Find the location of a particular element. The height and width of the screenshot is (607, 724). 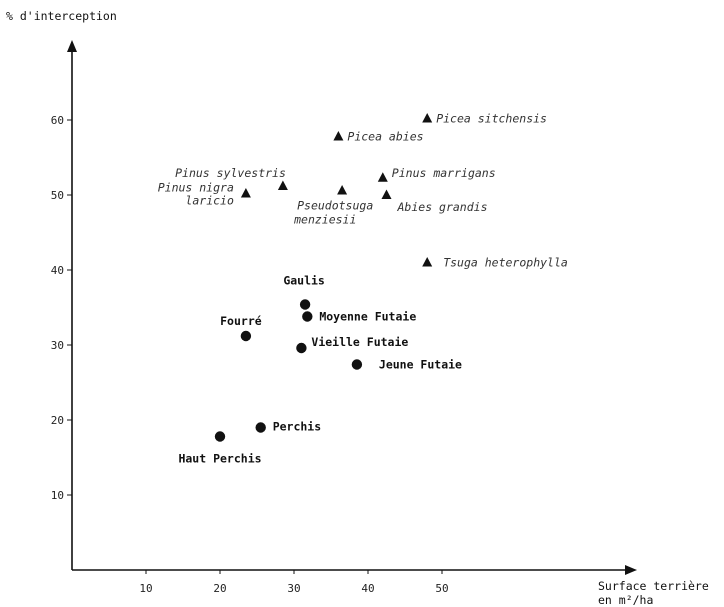

y-tick-label: 30 is located at coordinates (57, 345).